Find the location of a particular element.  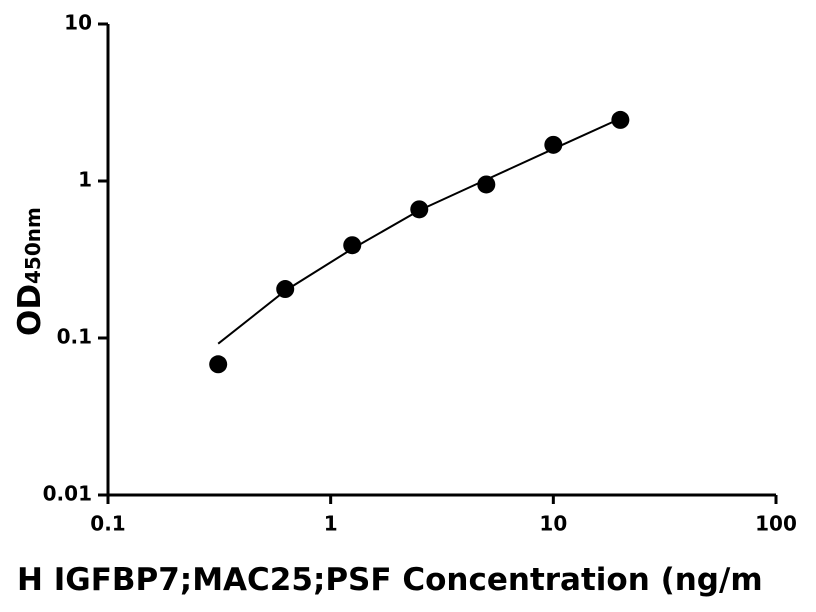

x-tick-label: 0.1 is located at coordinates (107, 524).